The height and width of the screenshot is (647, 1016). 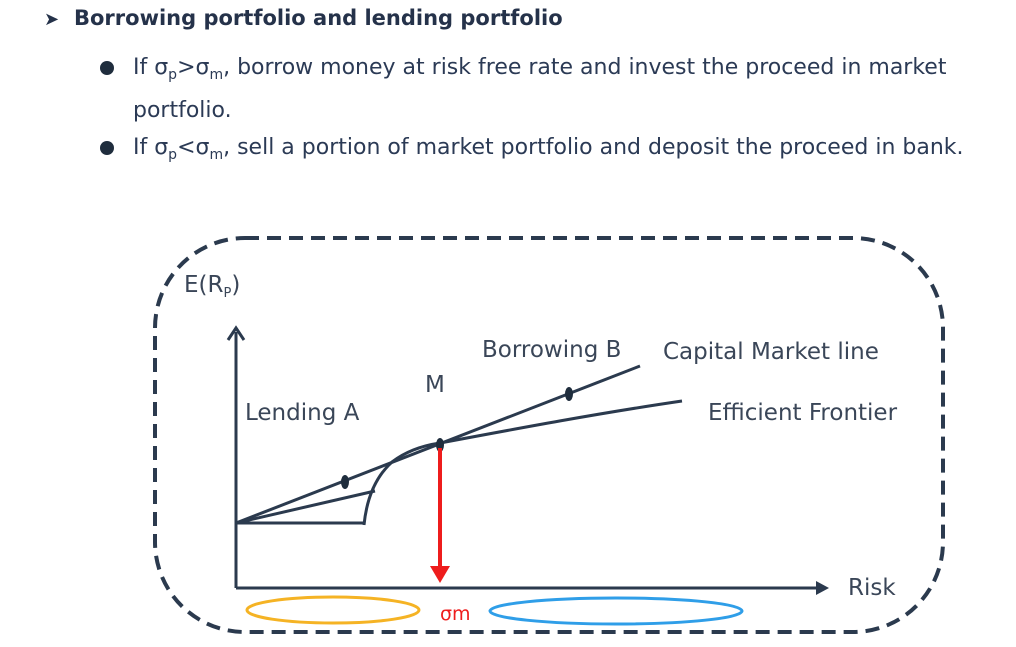 I want to click on lending-label: Lending A, so click(x=302, y=413).